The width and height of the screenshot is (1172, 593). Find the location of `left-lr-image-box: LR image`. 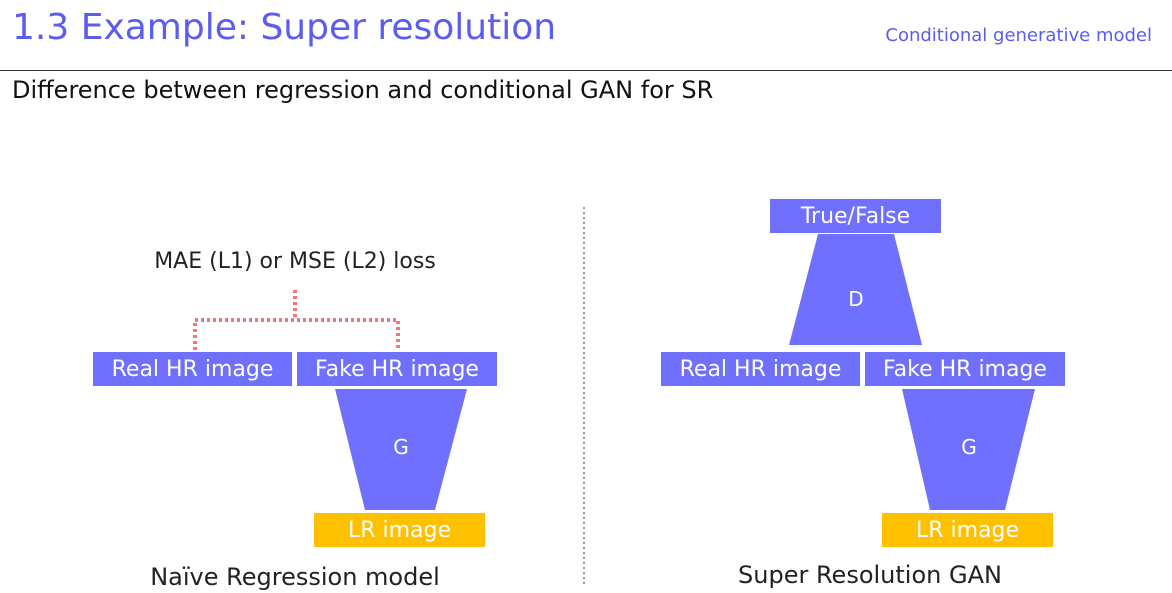

left-lr-image-box: LR image is located at coordinates (399, 530).